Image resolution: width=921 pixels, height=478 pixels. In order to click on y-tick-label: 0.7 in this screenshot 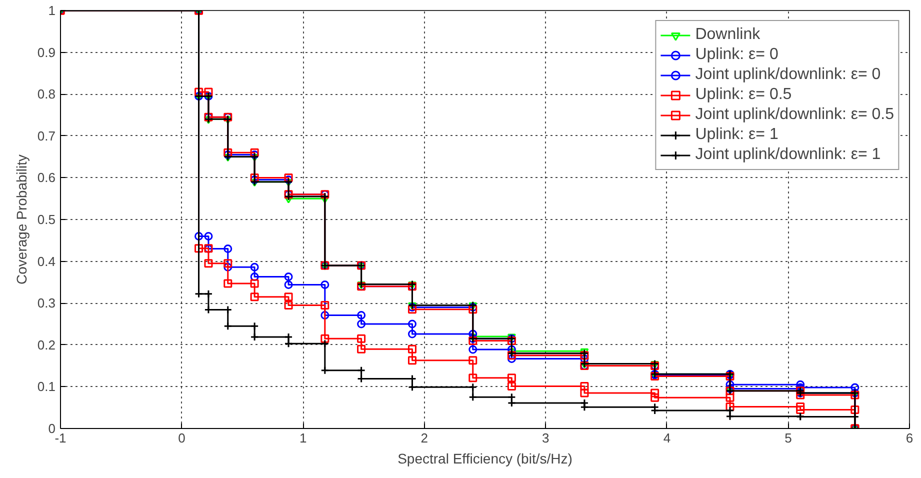, I will do `click(46, 136)`.